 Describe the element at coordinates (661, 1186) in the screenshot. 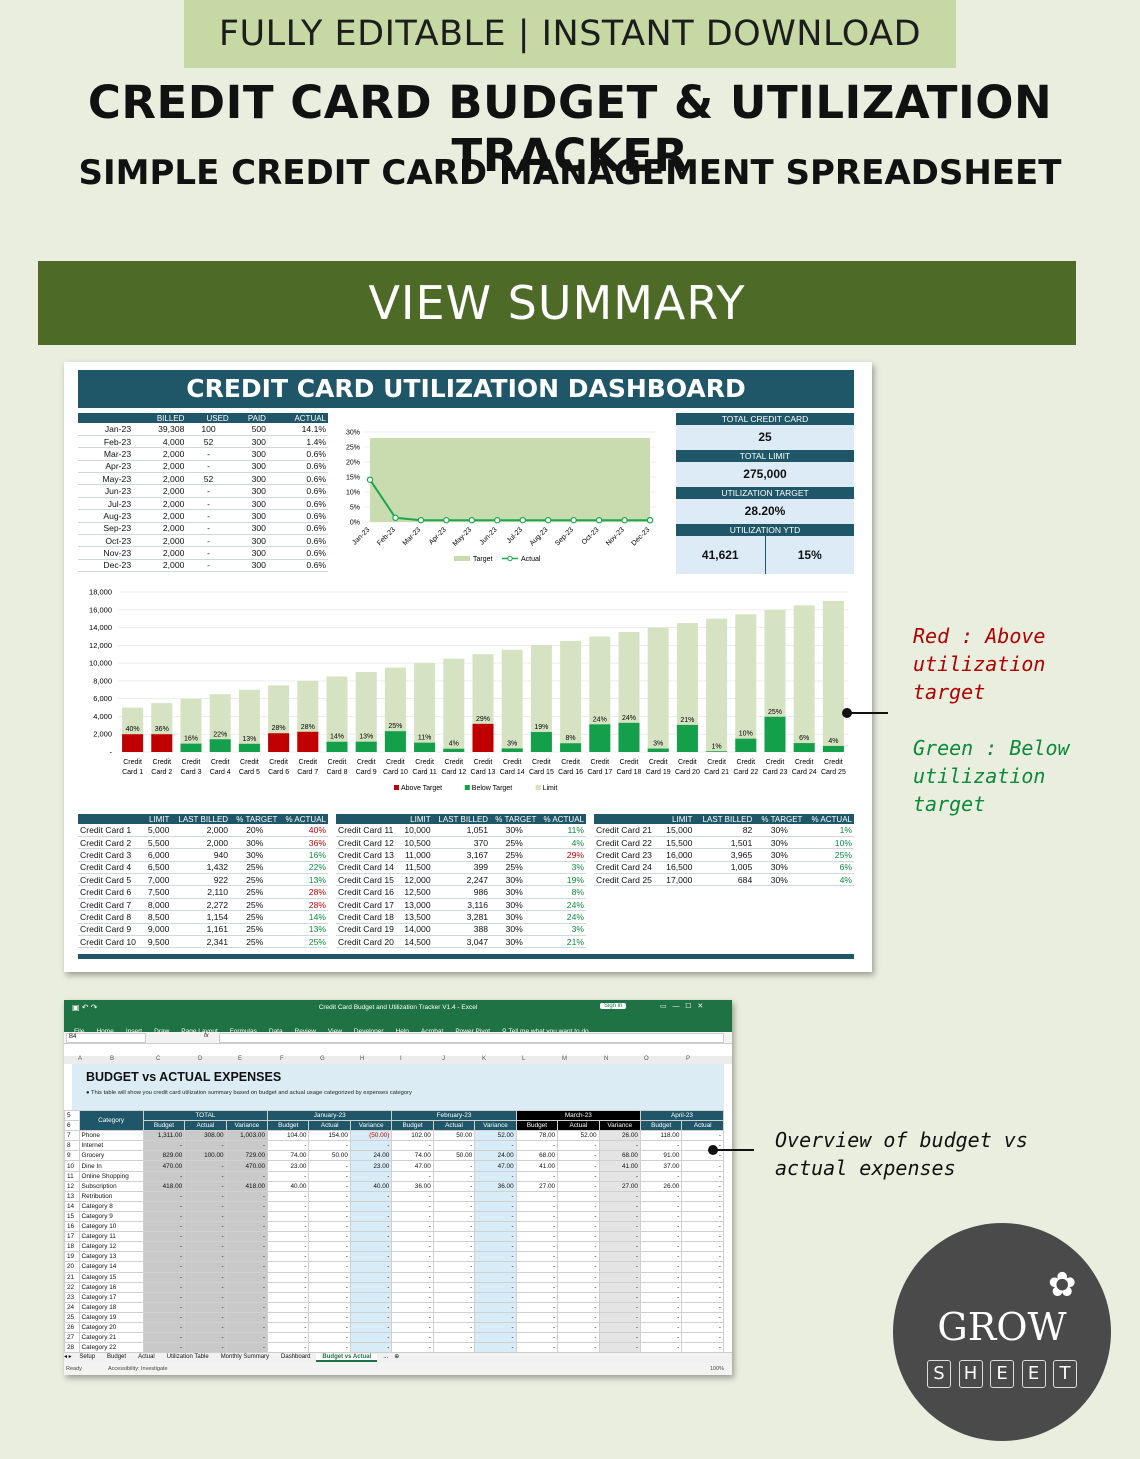

I see `value-cell: 26.00` at that location.